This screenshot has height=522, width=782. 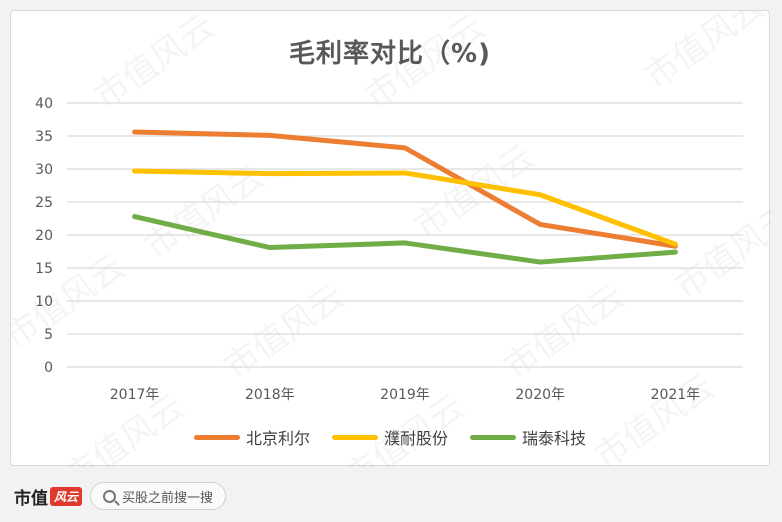 I want to click on y-tick-label: 35, so click(x=44, y=137).